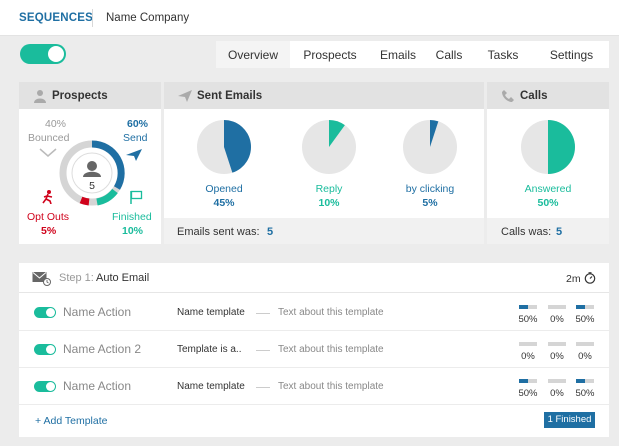 This screenshot has height=446, width=619. Describe the element at coordinates (270, 232) in the screenshot. I see `emails-sent-value: 5` at that location.